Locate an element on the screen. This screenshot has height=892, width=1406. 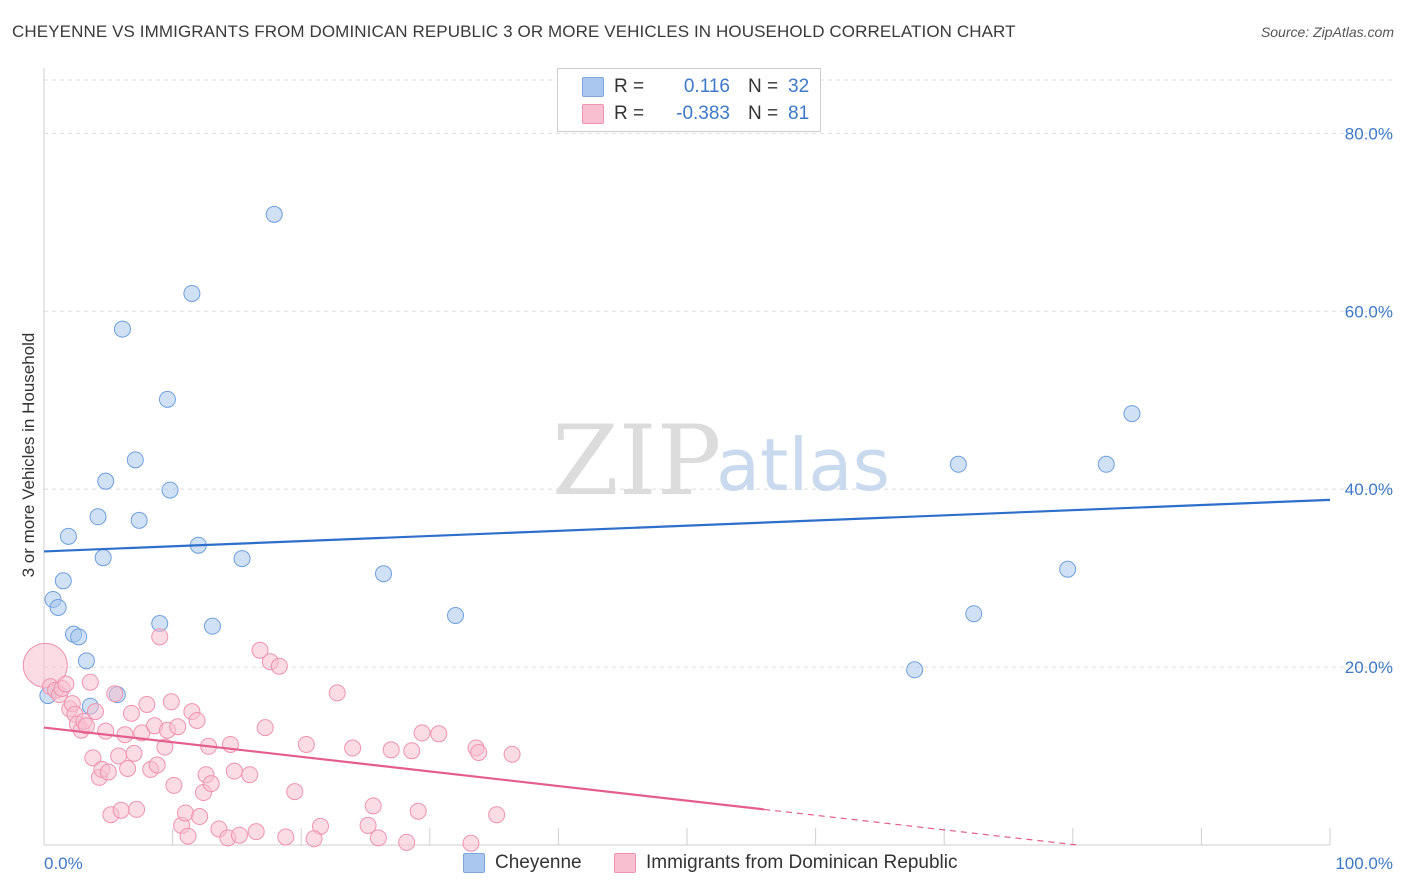
watermark: ZIP atlas is located at coordinates (721, 461).